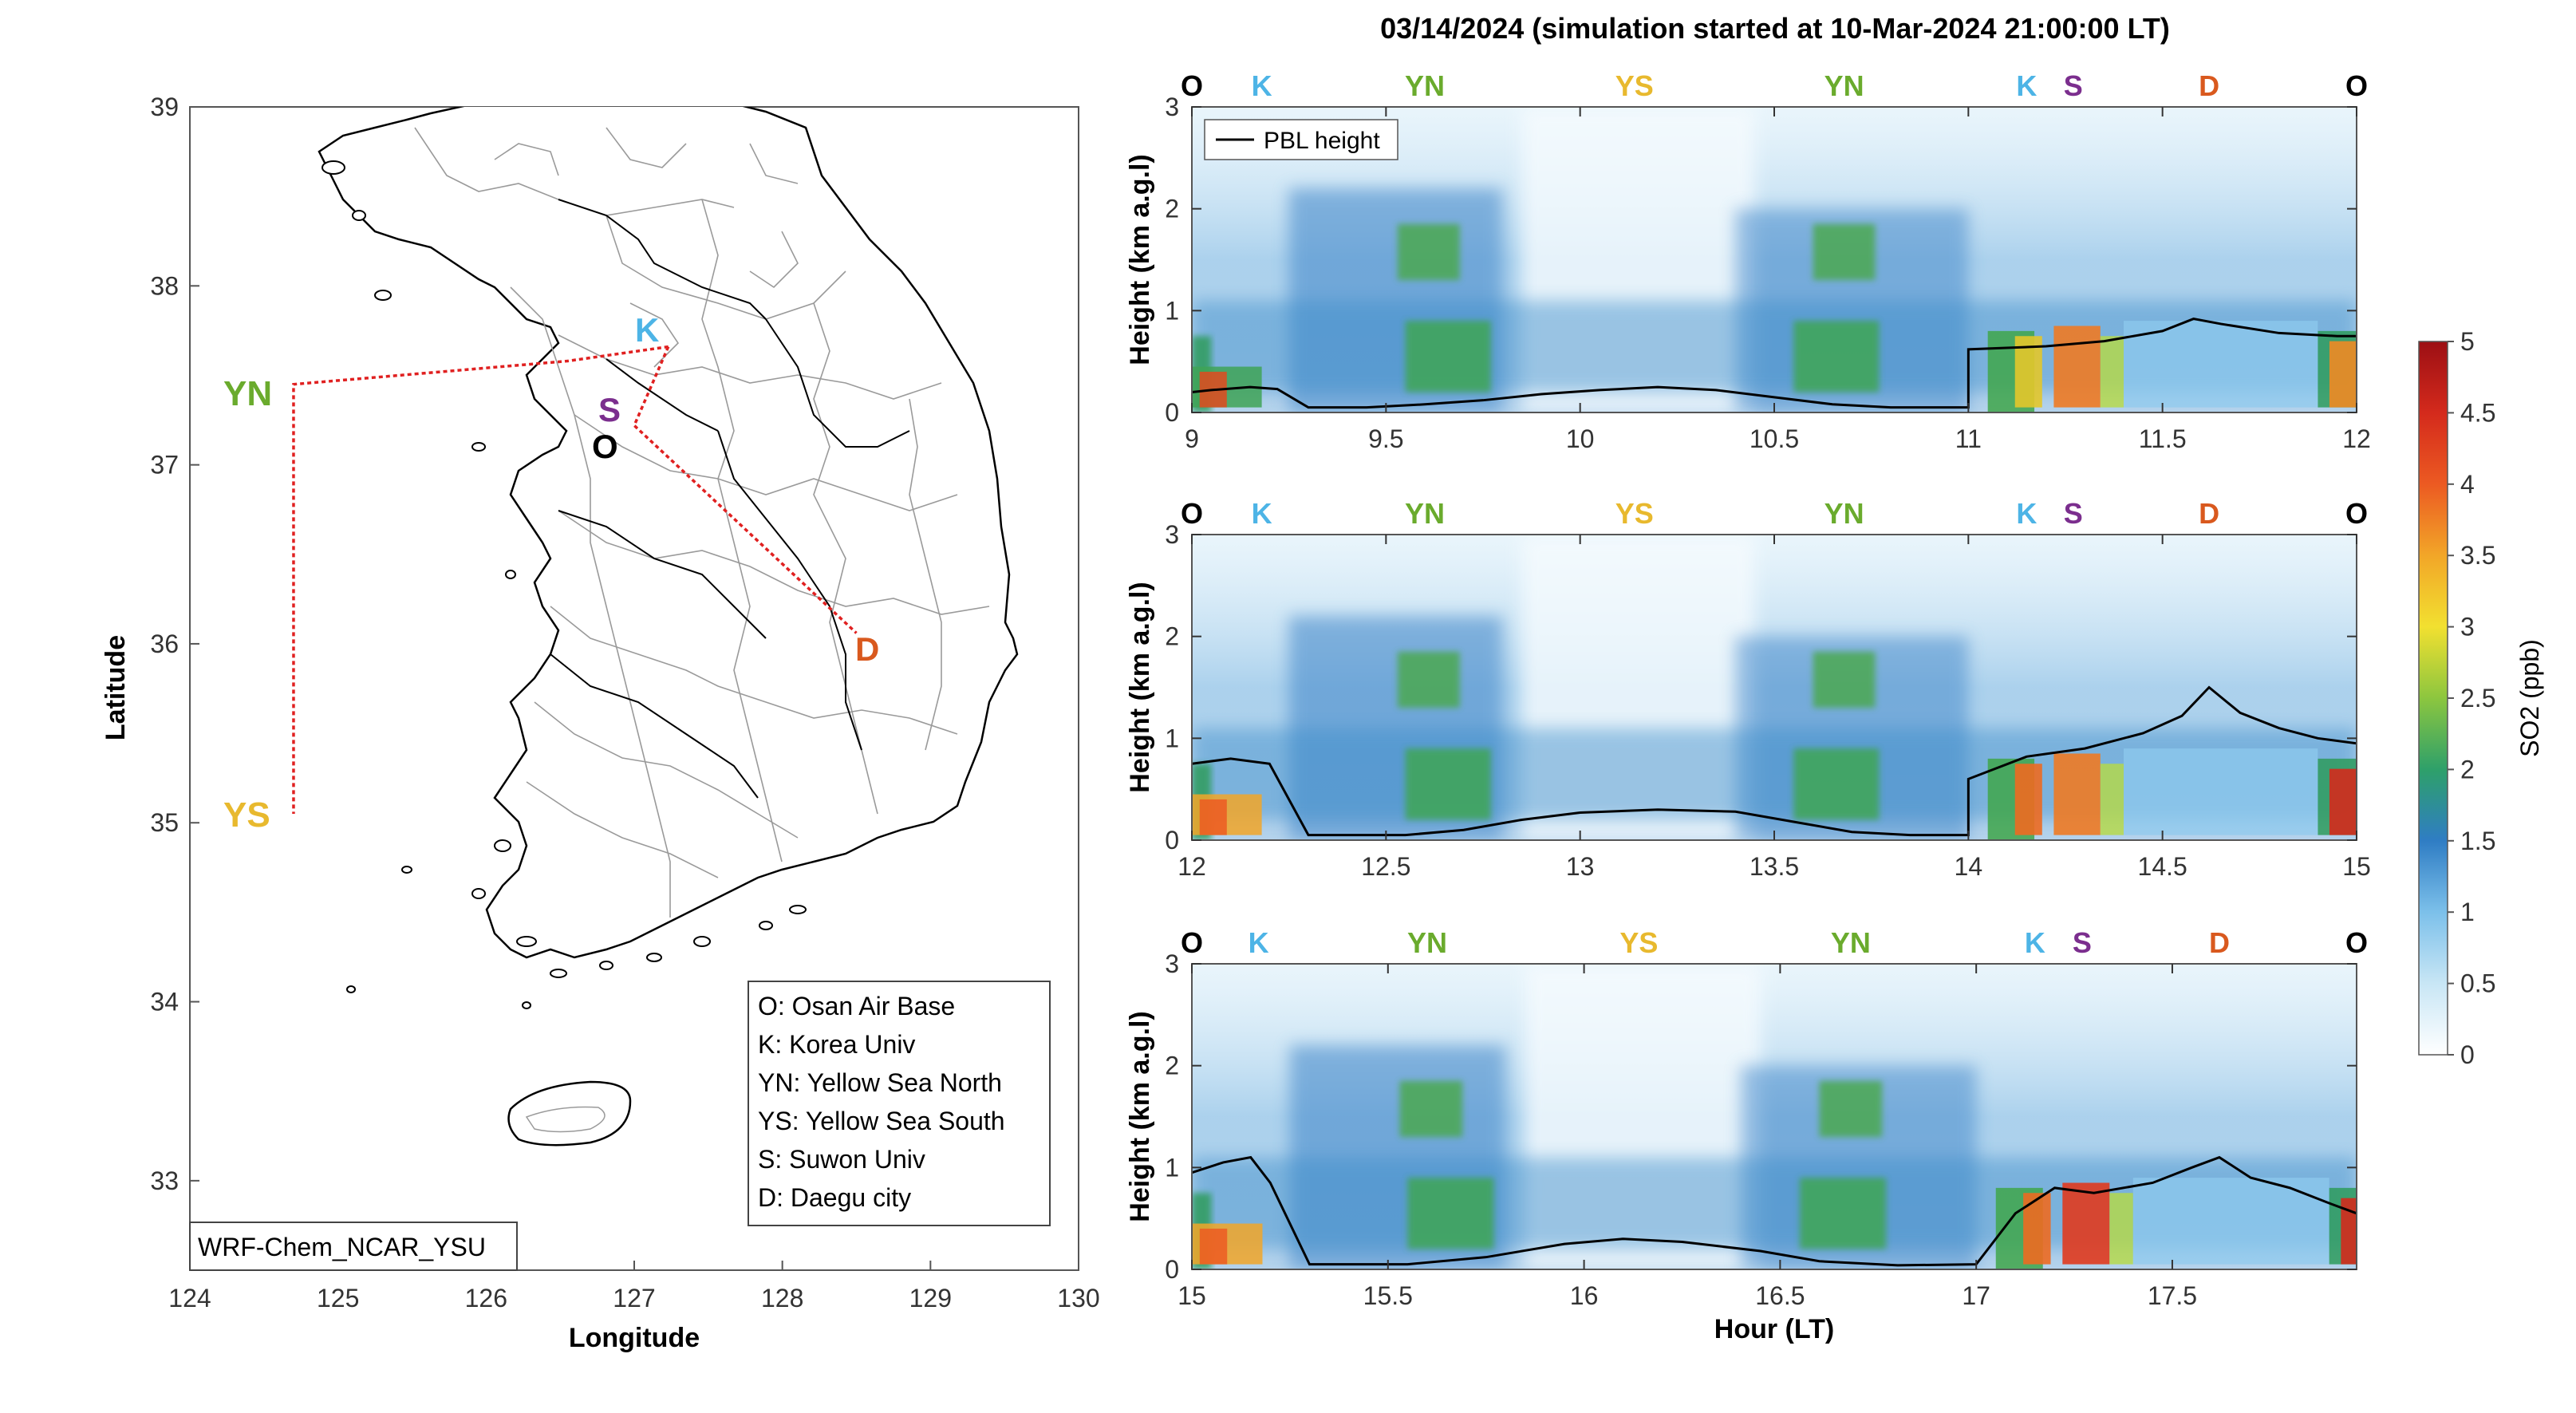 The width and height of the screenshot is (2576, 1413). What do you see at coordinates (2433, 698) in the screenshot?
I see `colorbar-gradient` at bounding box center [2433, 698].